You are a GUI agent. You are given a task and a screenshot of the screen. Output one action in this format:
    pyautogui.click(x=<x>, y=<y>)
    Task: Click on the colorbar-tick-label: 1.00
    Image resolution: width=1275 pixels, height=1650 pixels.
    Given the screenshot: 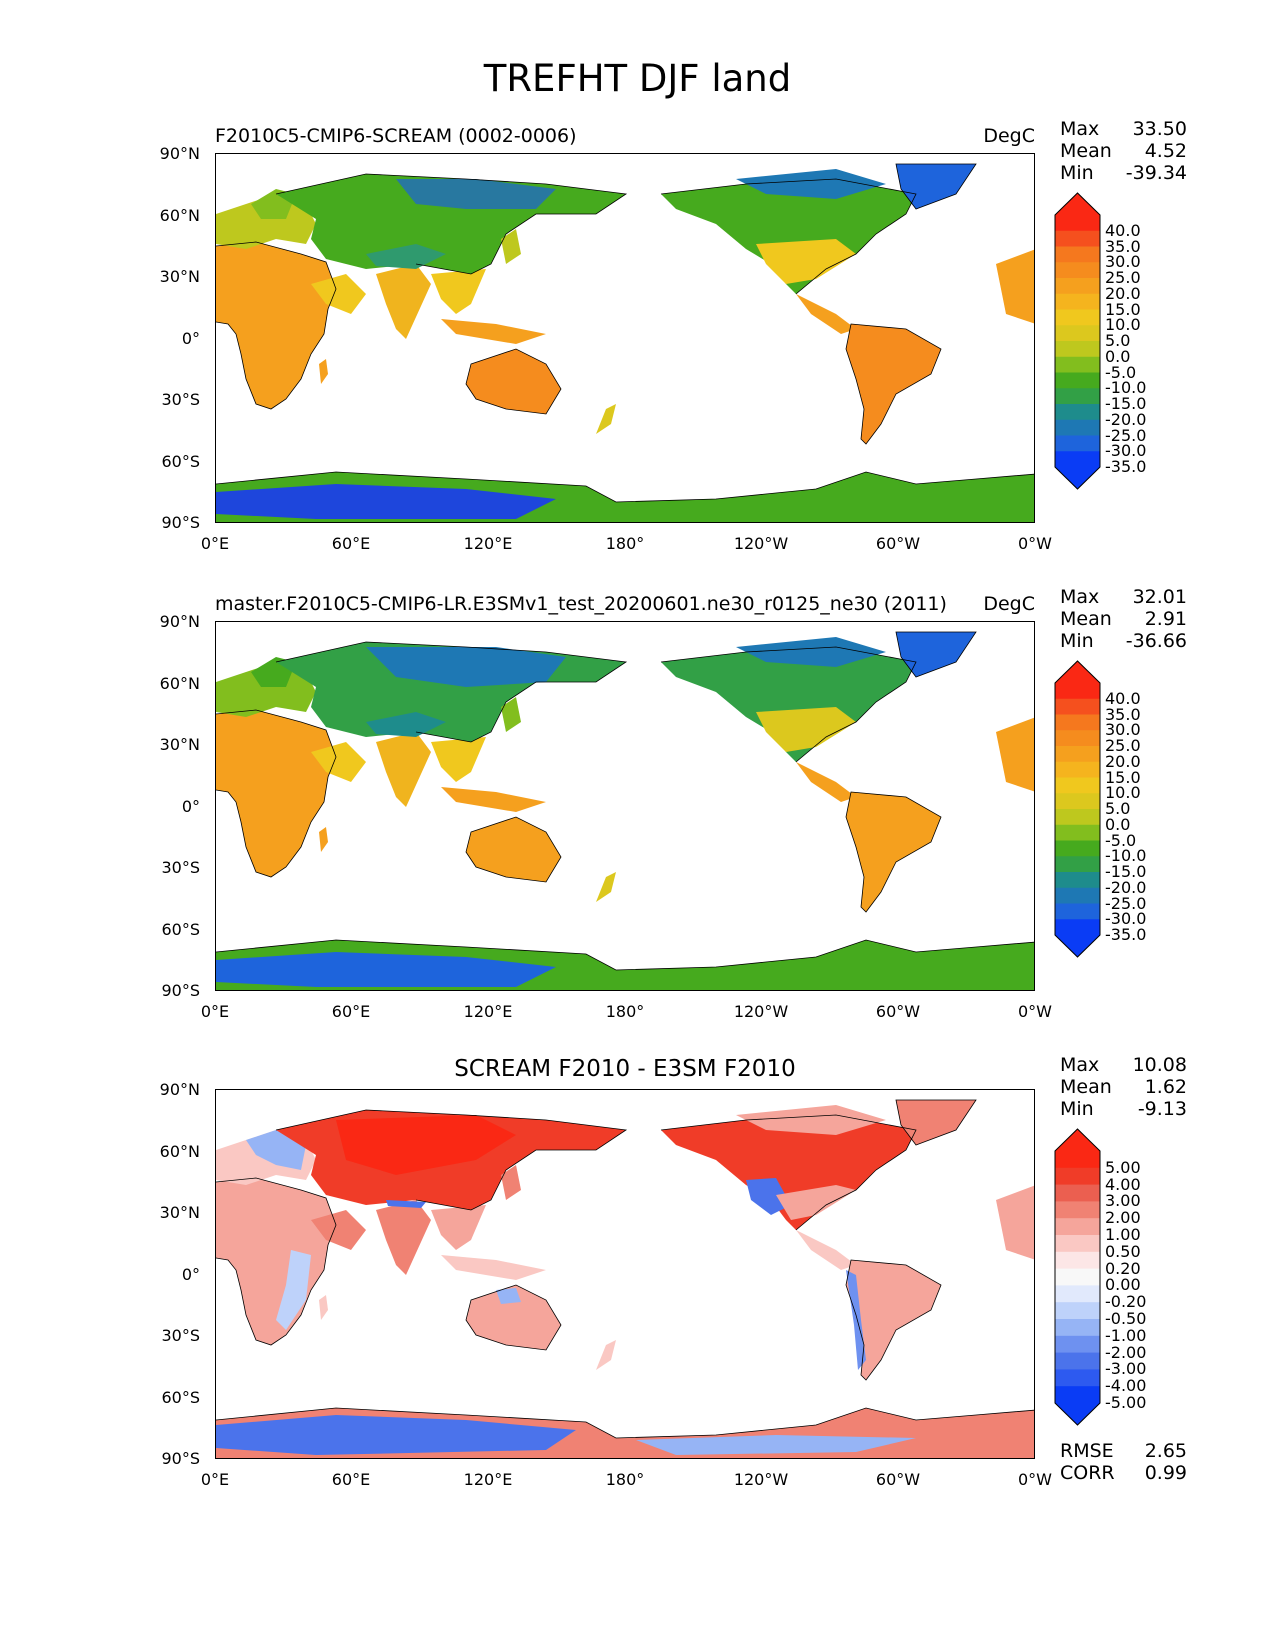 What is the action you would take?
    pyautogui.click(x=1123, y=1234)
    